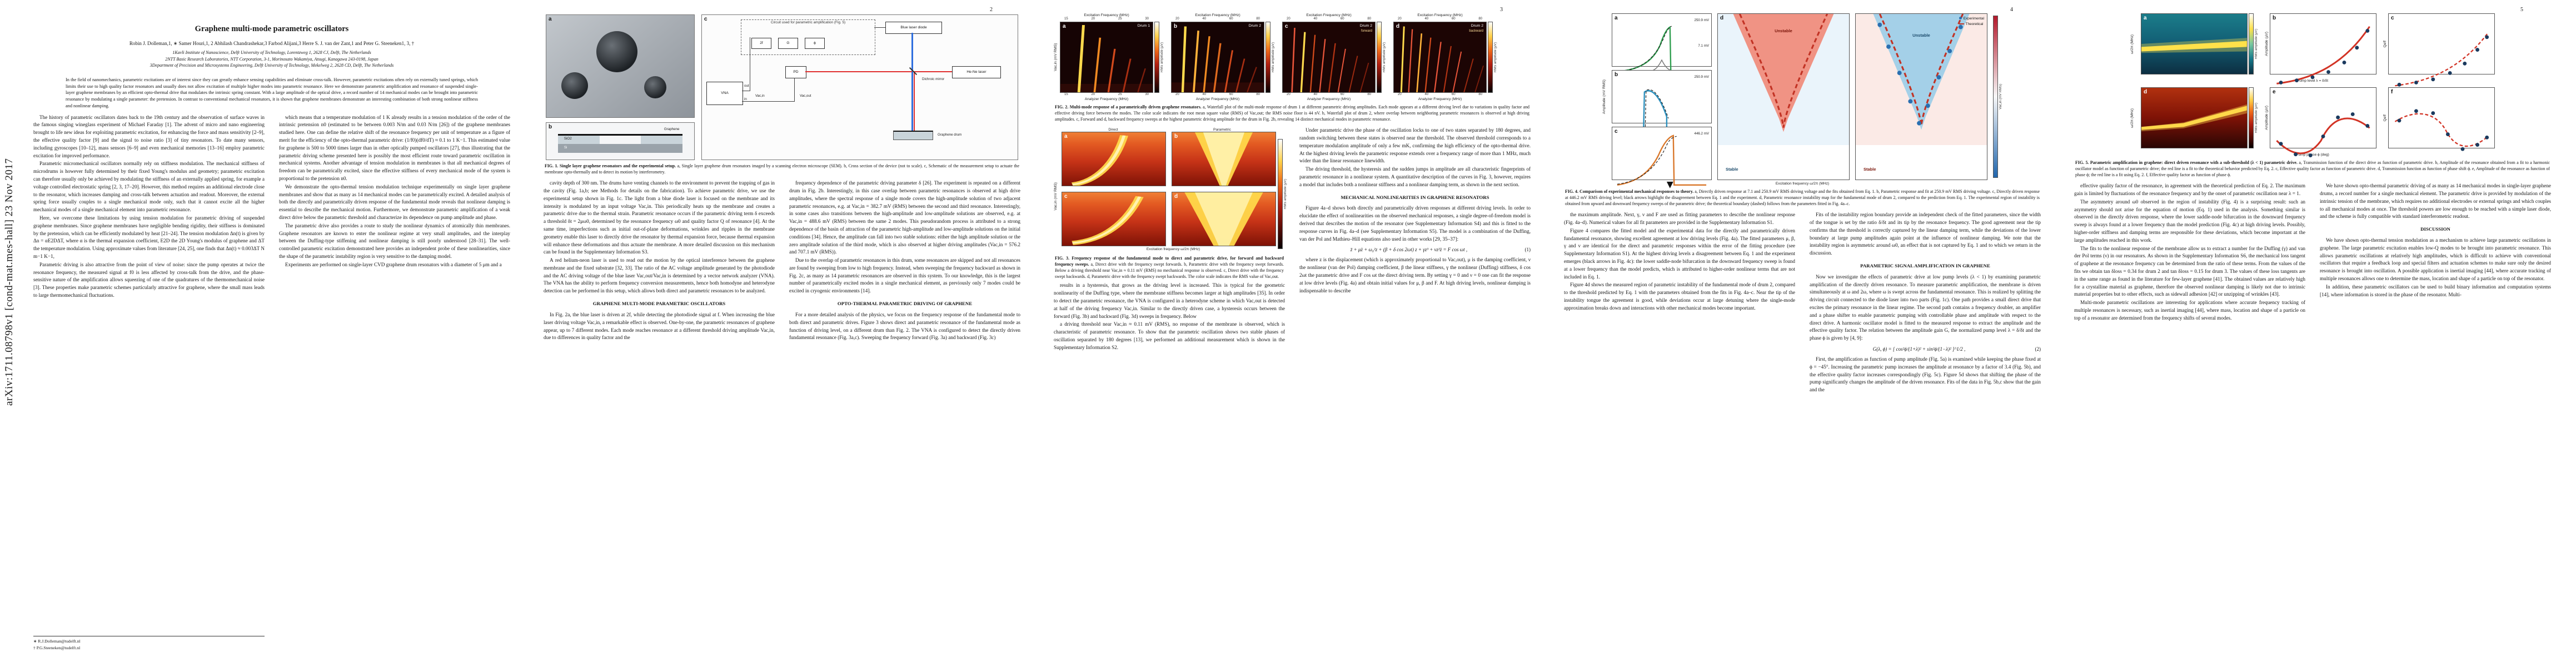 The image size is (2576, 667). What do you see at coordinates (2132, 118) in the screenshot?
I see `fig5-y-label: ω/2π (MHz)` at bounding box center [2132, 118].